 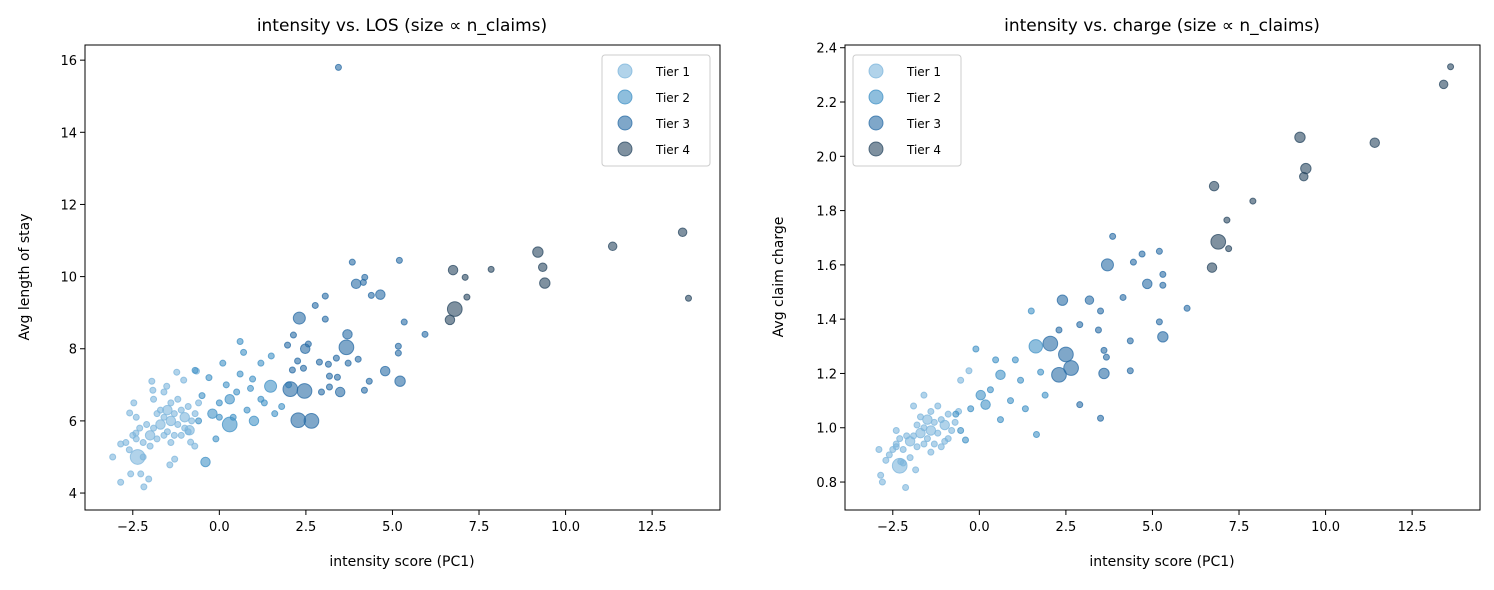 What do you see at coordinates (672, 150) in the screenshot?
I see `legend-label: Tier 4` at bounding box center [672, 150].